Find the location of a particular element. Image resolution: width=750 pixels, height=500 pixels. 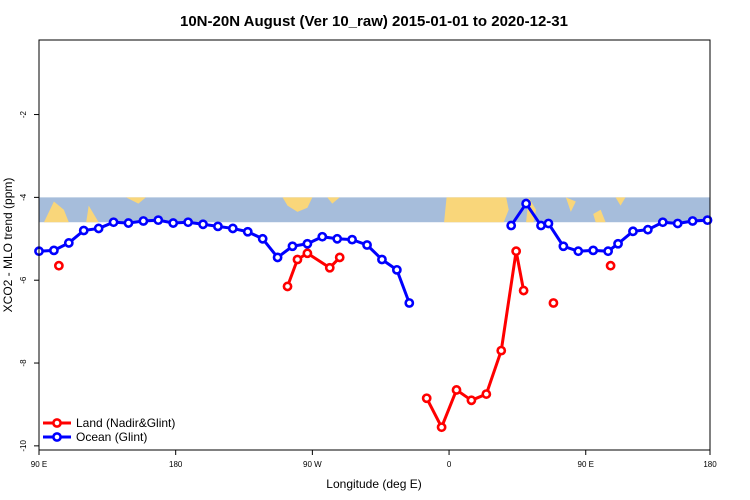

y-tick-label: -8 is located at coordinates (23, 363).